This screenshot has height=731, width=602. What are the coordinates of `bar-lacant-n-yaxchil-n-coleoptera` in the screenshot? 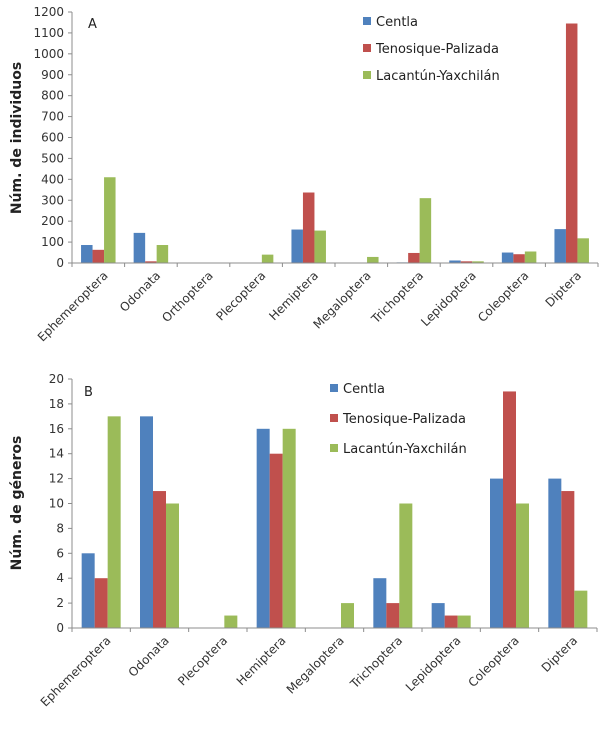 It's located at (522, 565).